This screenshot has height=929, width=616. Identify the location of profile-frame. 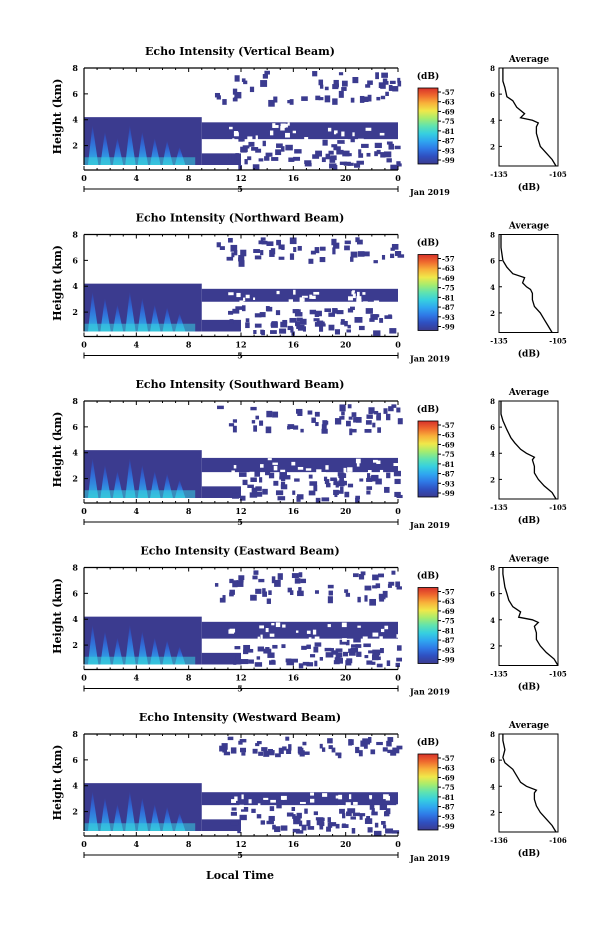
(528, 117).